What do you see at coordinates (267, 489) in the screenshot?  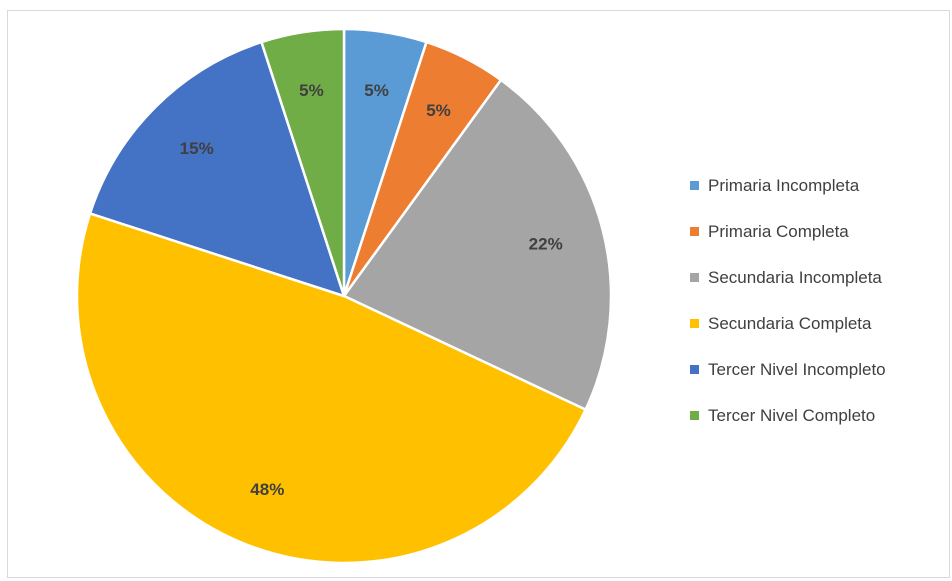 I see `data-label-secundaria-completa: 48%` at bounding box center [267, 489].